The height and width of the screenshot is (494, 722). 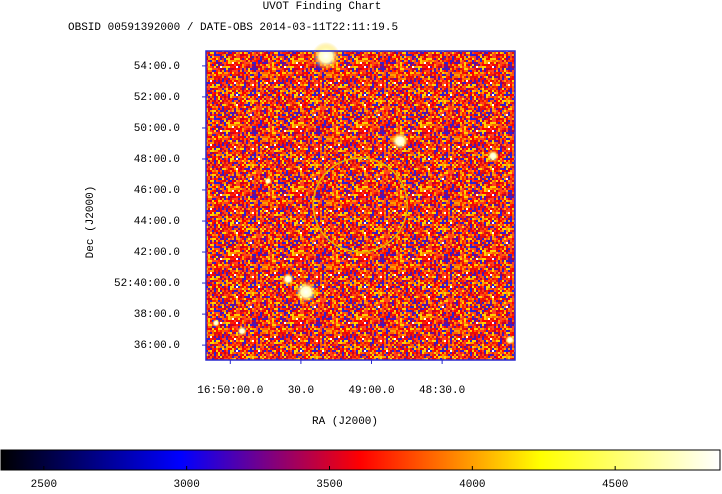 What do you see at coordinates (186, 484) in the screenshot?
I see `colorbar-tick-label: 3000` at bounding box center [186, 484].